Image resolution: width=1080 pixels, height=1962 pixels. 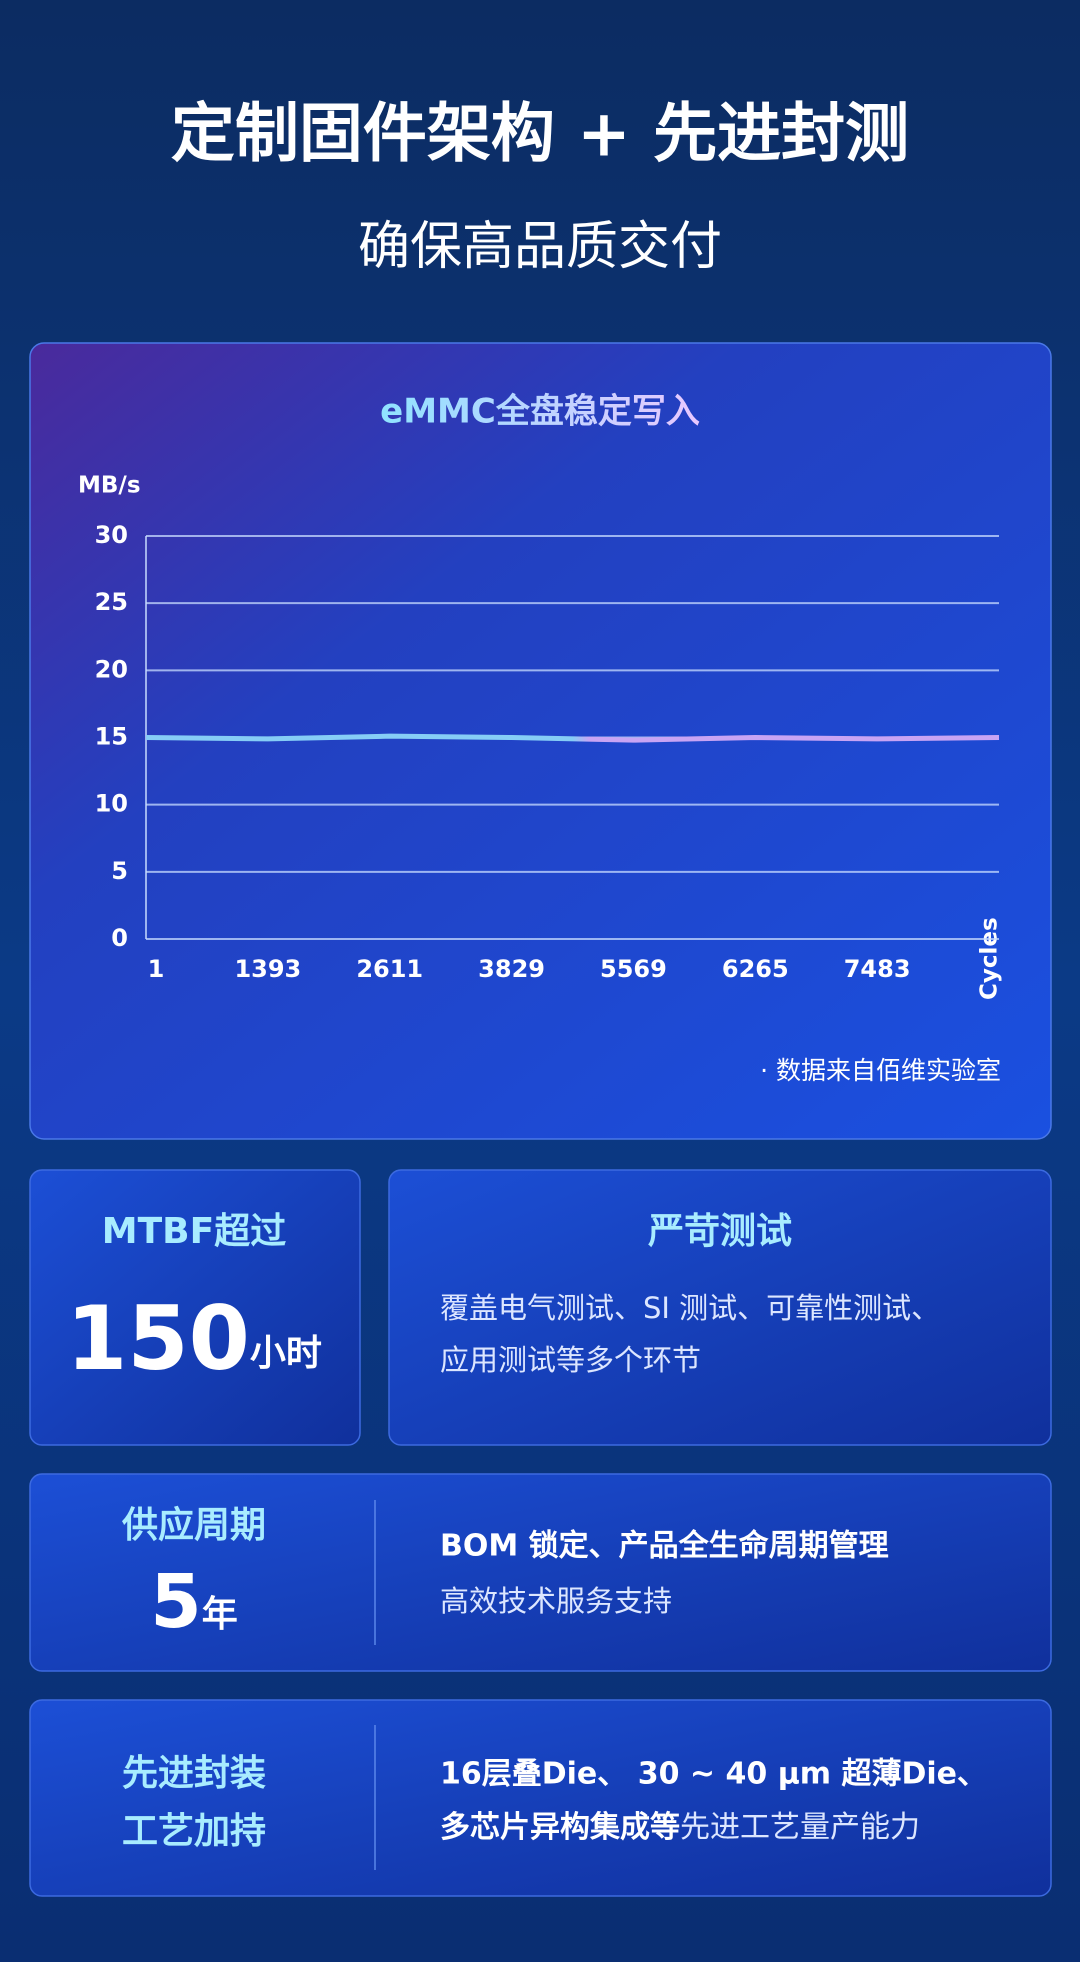 What do you see at coordinates (156, 969) in the screenshot?
I see `x-tick-label: 1` at bounding box center [156, 969].